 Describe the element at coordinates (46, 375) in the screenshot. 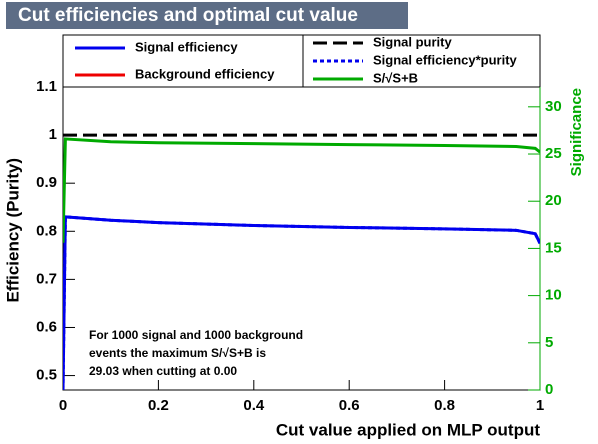

I see `y-tick-label: 0.5` at that location.